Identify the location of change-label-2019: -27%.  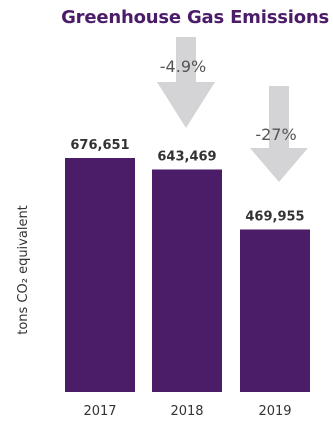
(275, 134).